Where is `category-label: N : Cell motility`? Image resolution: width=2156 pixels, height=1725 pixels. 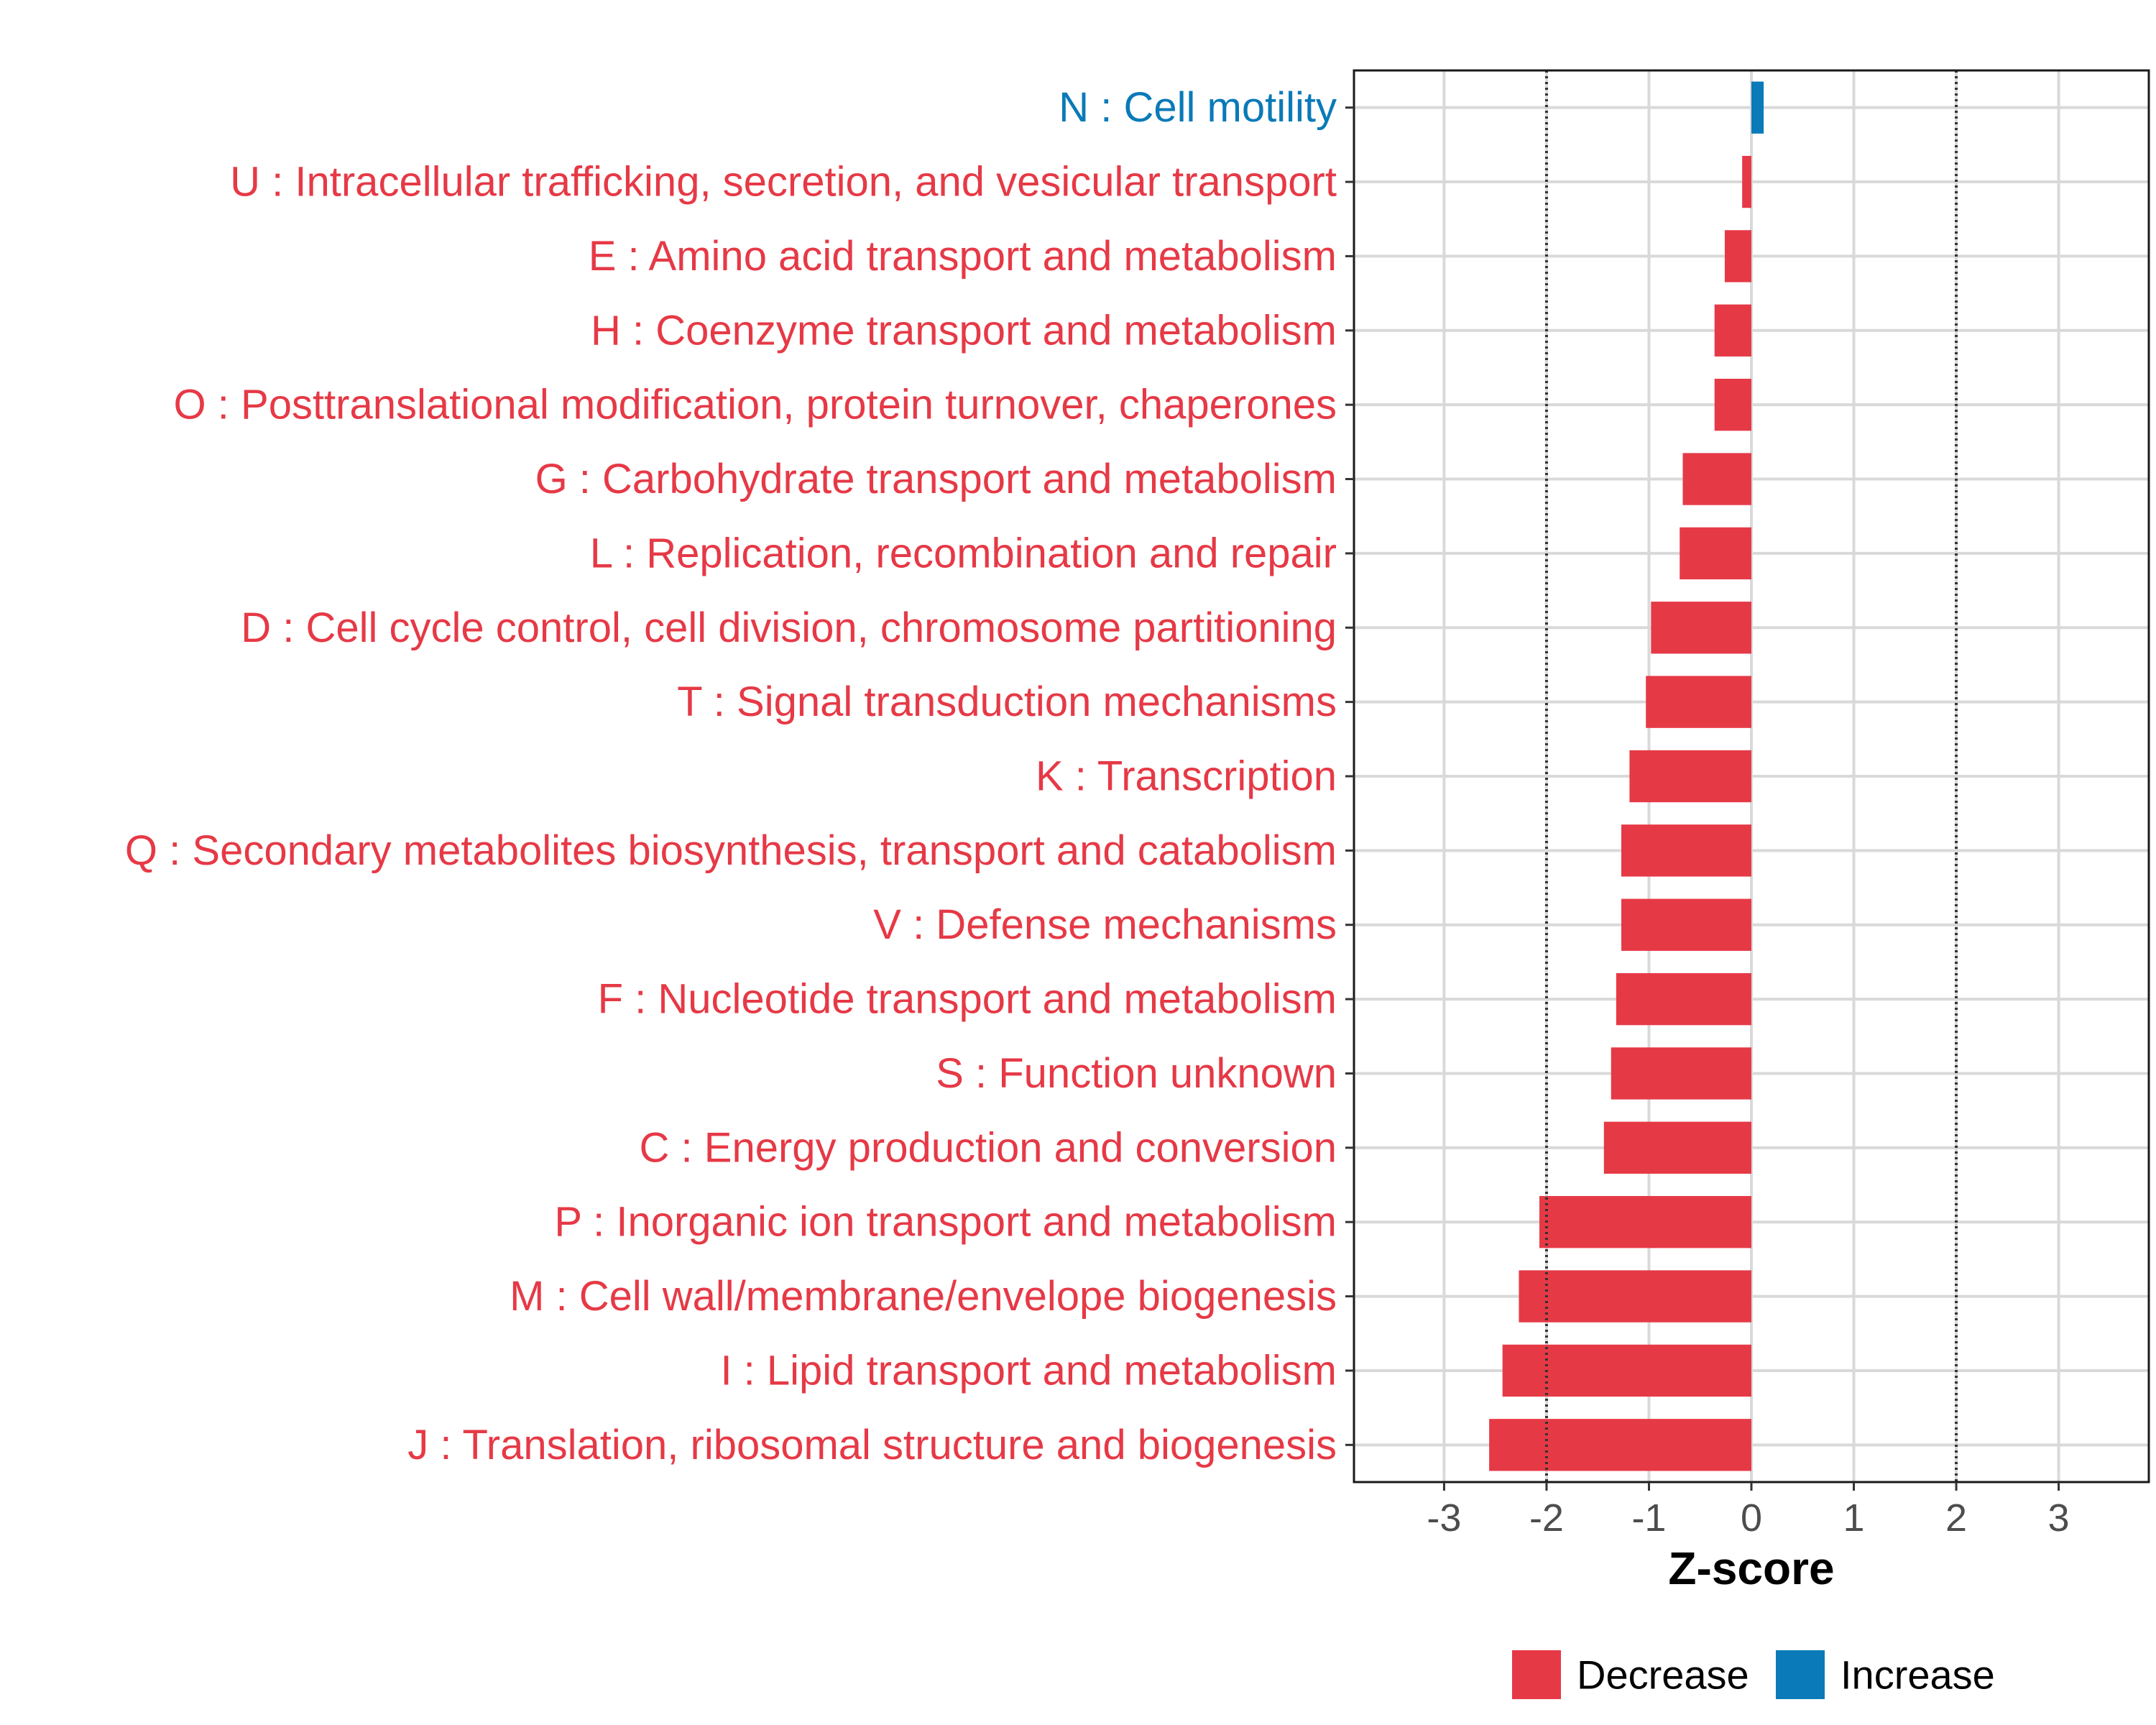 category-label: N : Cell motility is located at coordinates (1198, 107).